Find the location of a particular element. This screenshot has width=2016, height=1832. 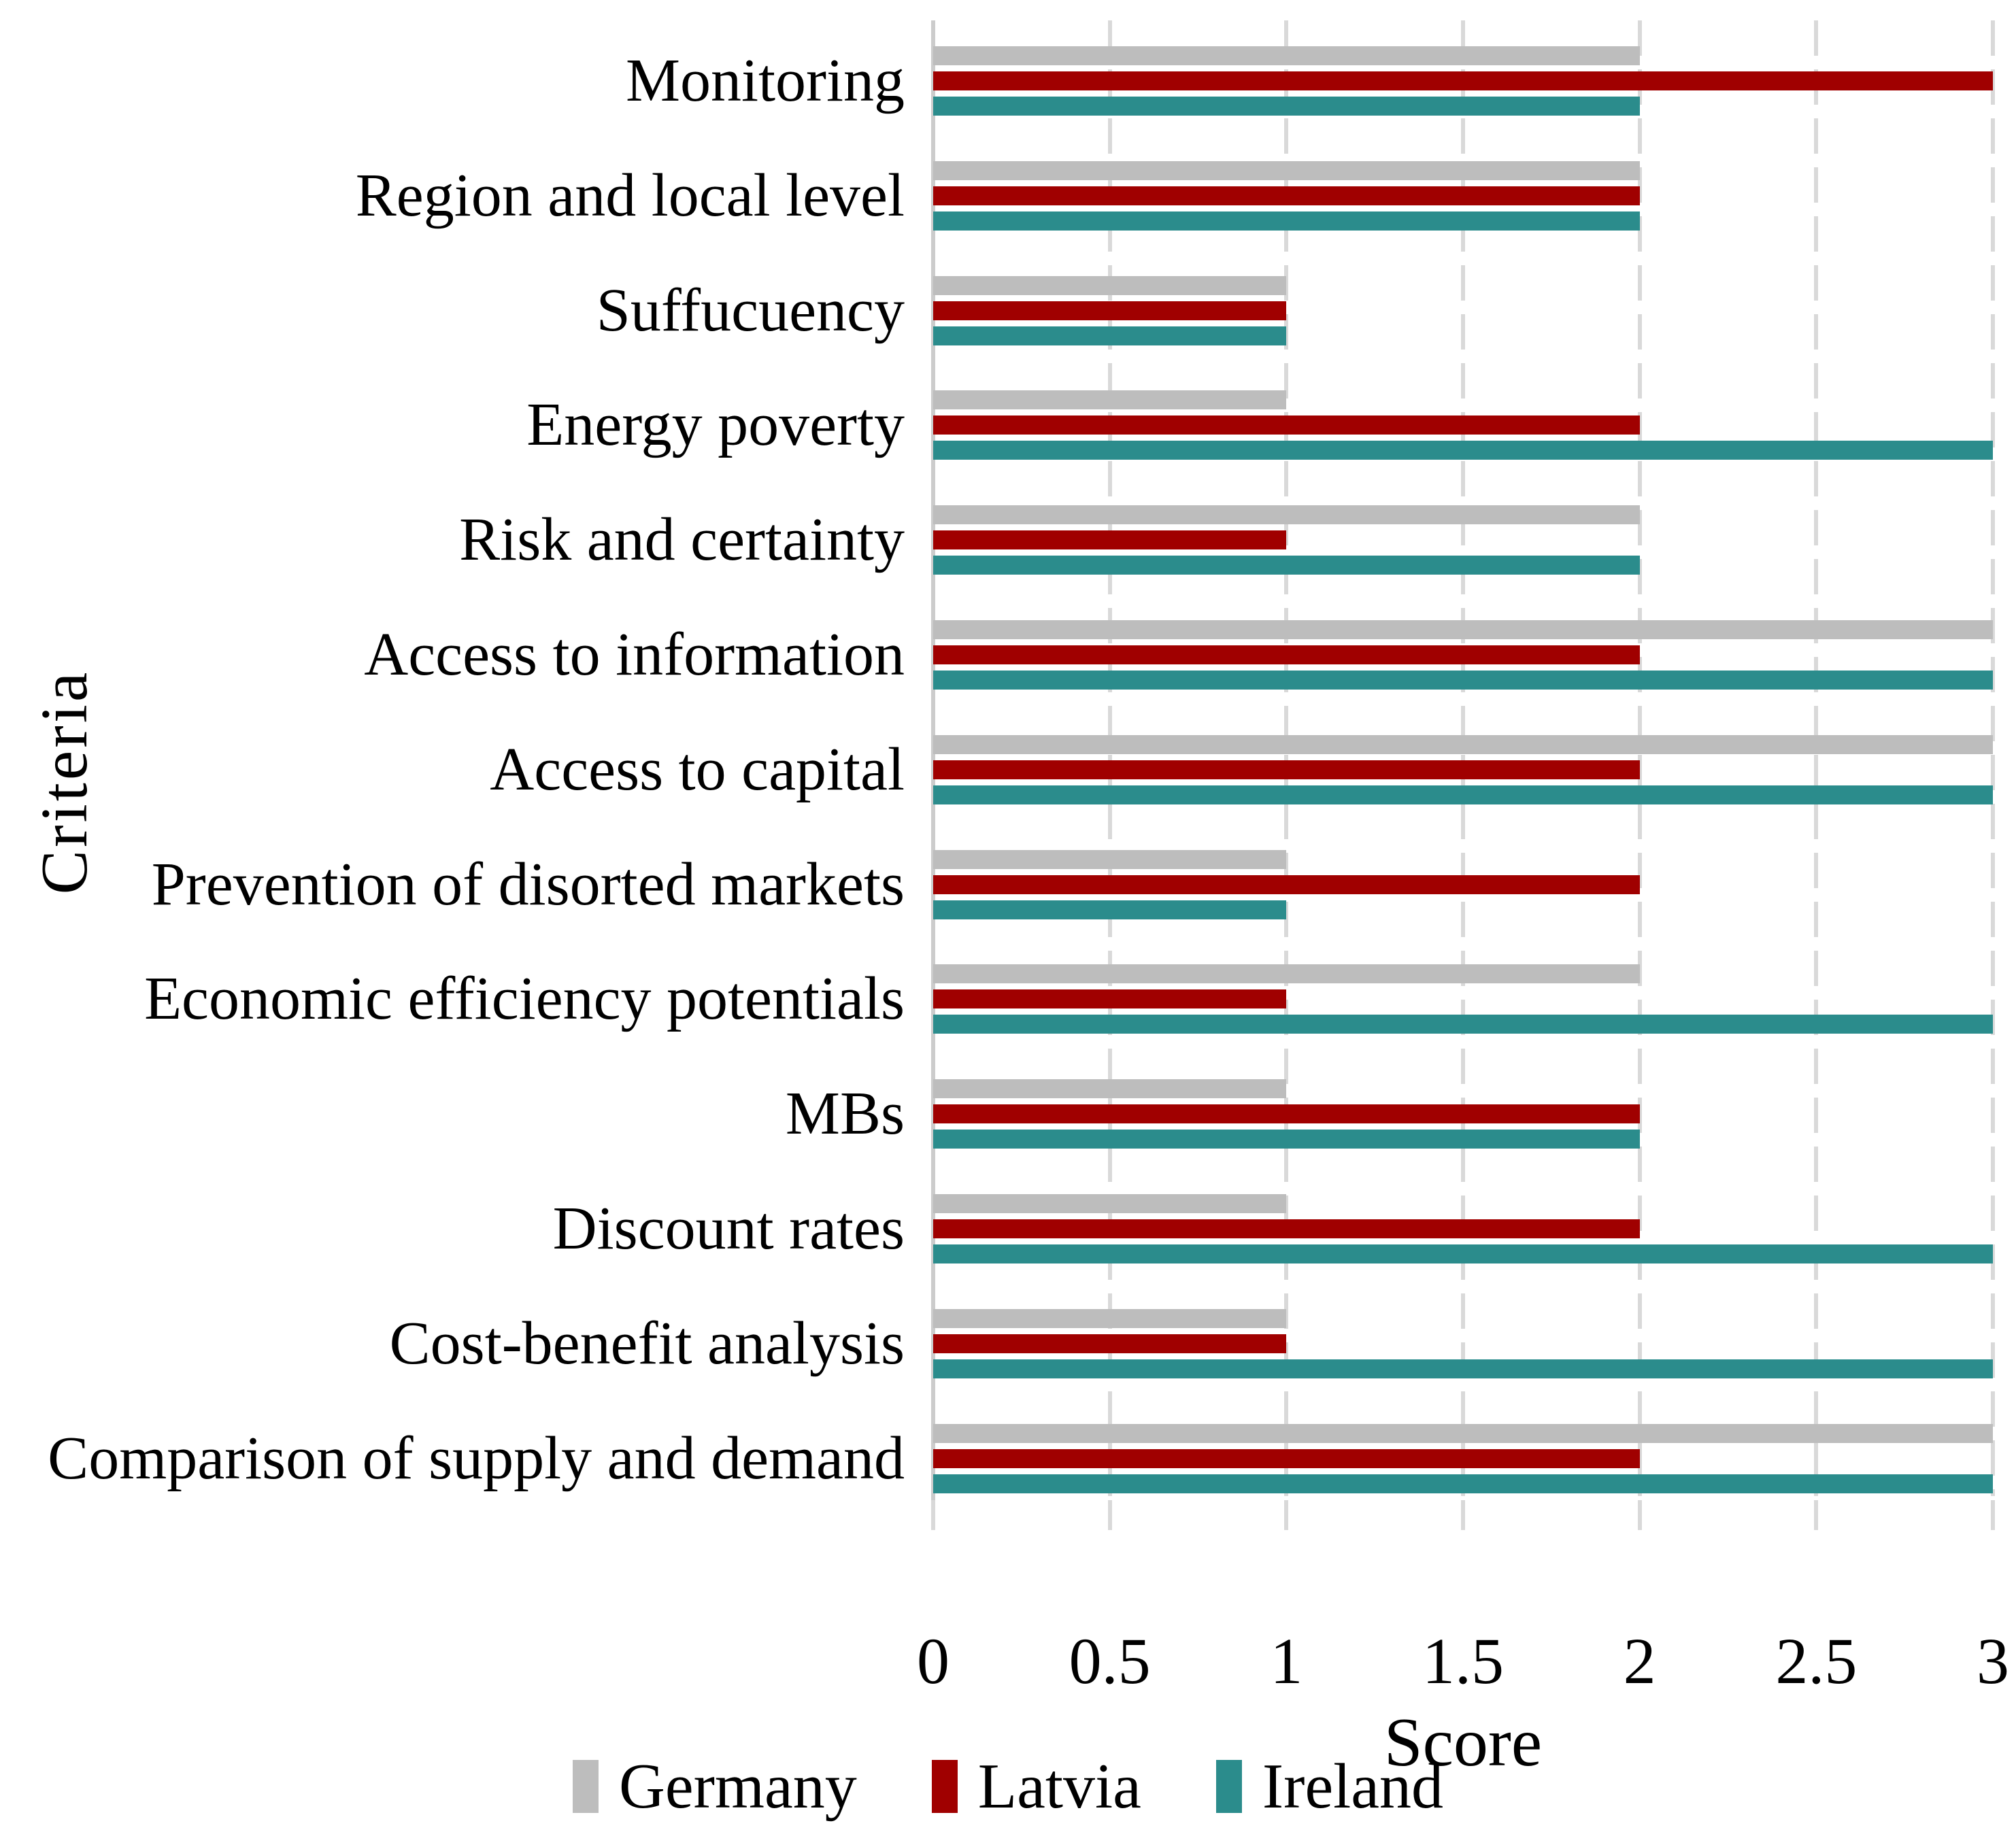

x-tick-label: 0 is located at coordinates (933, 1661).